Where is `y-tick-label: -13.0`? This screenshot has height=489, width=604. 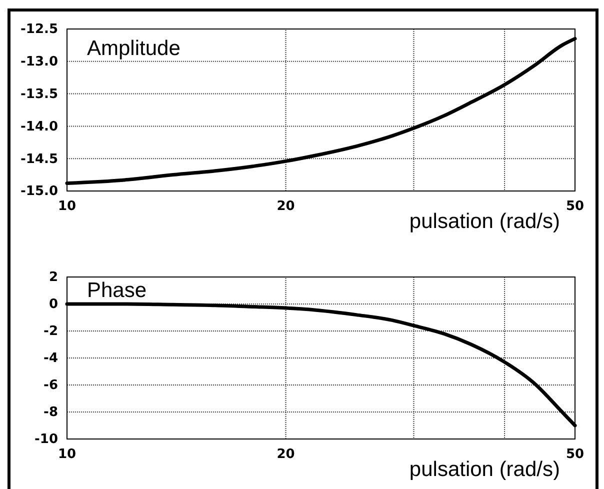
y-tick-label: -13.0 is located at coordinates (39, 62).